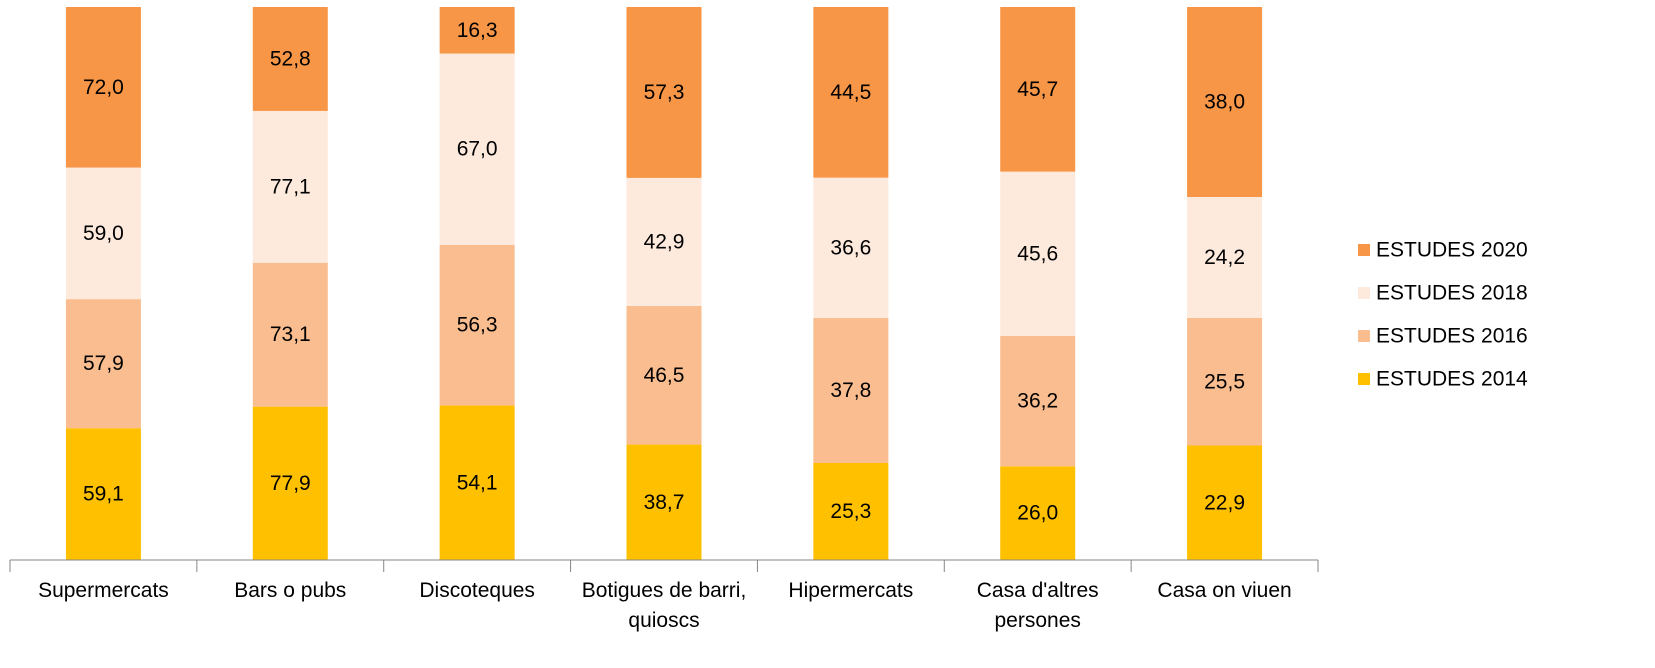 The image size is (1655, 668). I want to click on data-label: 24,2, so click(1224, 257).